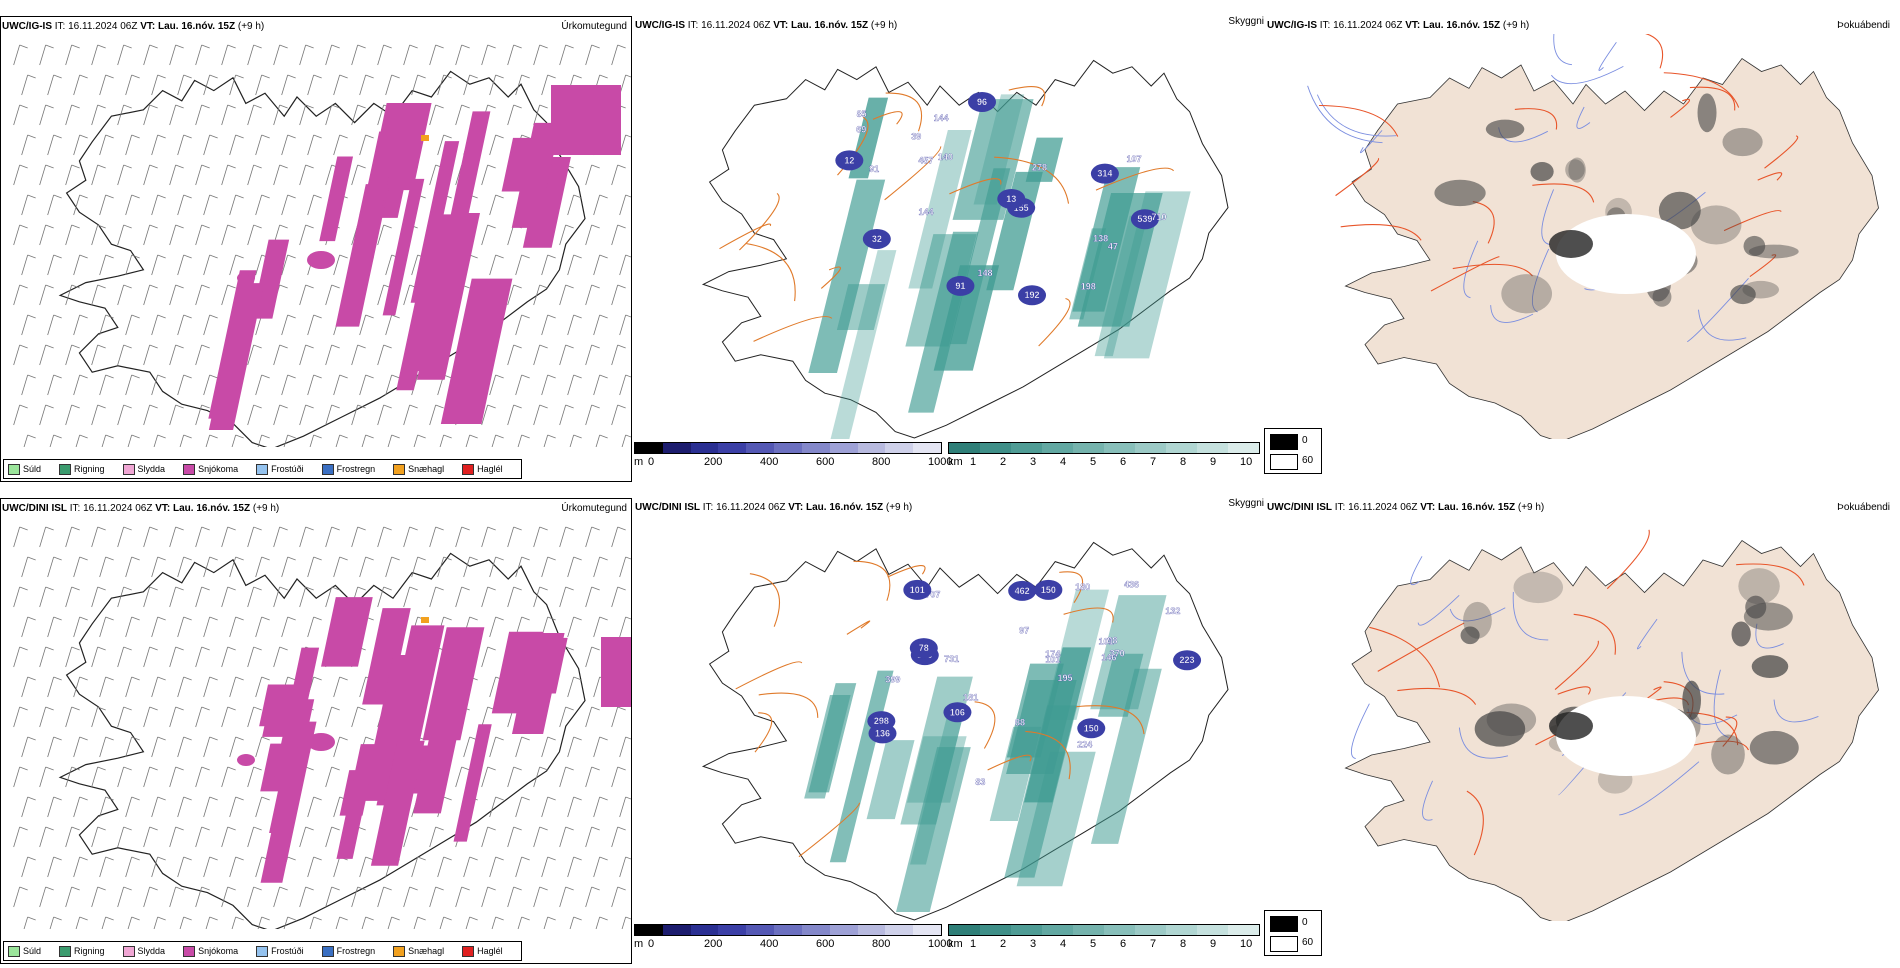 The height and width of the screenshot is (968, 1900). Describe the element at coordinates (957, 712) in the screenshot. I see `cloud-base-value: 106` at that location.